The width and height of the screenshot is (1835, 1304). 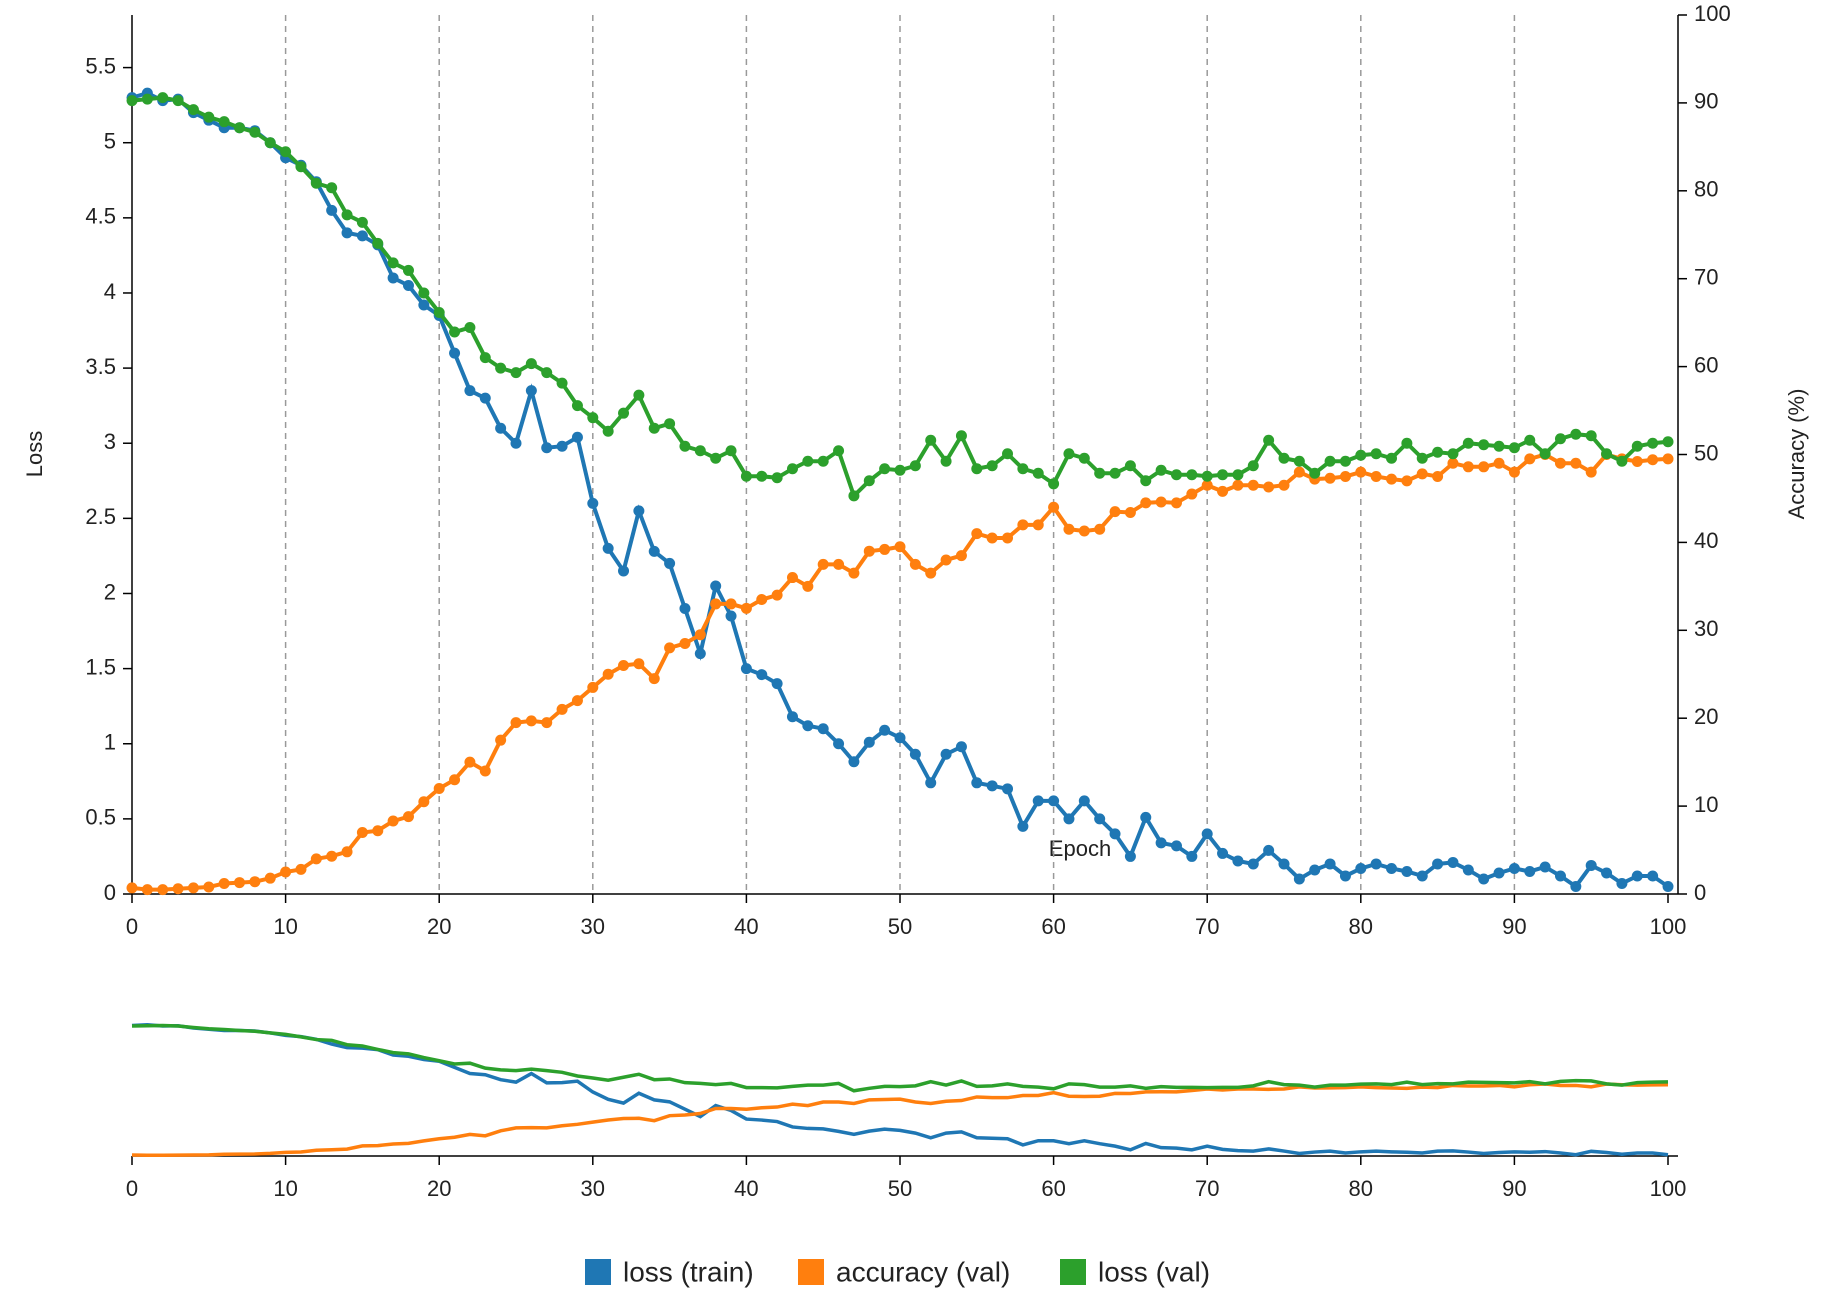 What do you see at coordinates (900, 1058) in the screenshot?
I see `brush-series-line` at bounding box center [900, 1058].